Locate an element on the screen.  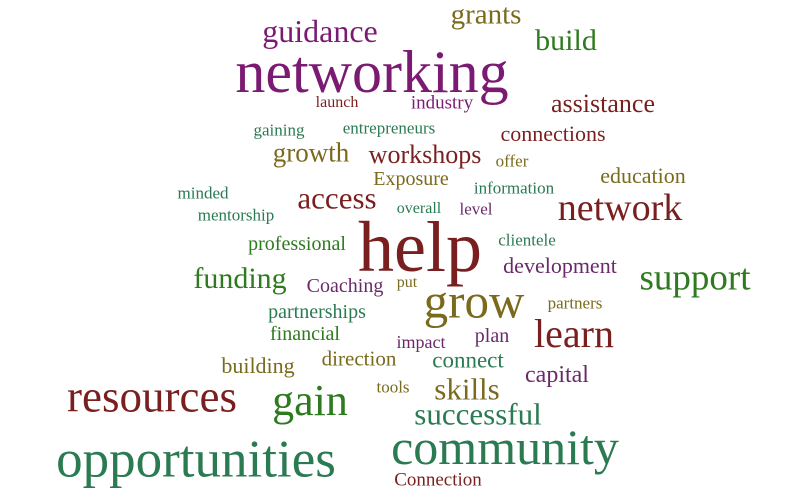
word-offer: offer is located at coordinates (512, 161).